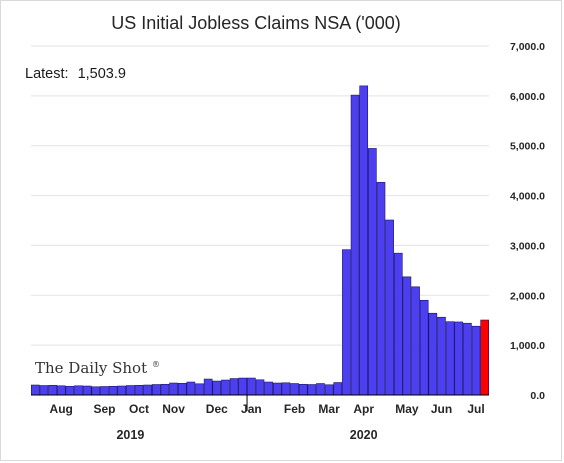  What do you see at coordinates (75, 74) in the screenshot?
I see `latest-annotation: Latest: 1,503.9` at bounding box center [75, 74].